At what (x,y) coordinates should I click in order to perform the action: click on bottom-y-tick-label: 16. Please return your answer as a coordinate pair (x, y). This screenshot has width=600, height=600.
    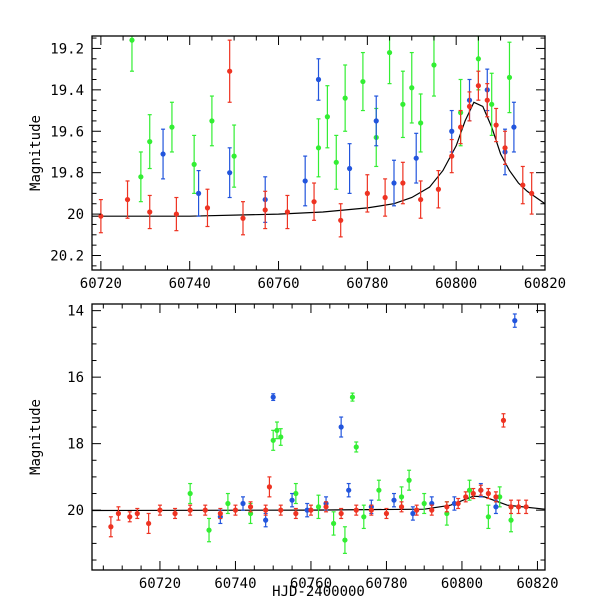
    Looking at the image, I should click on (75, 378).